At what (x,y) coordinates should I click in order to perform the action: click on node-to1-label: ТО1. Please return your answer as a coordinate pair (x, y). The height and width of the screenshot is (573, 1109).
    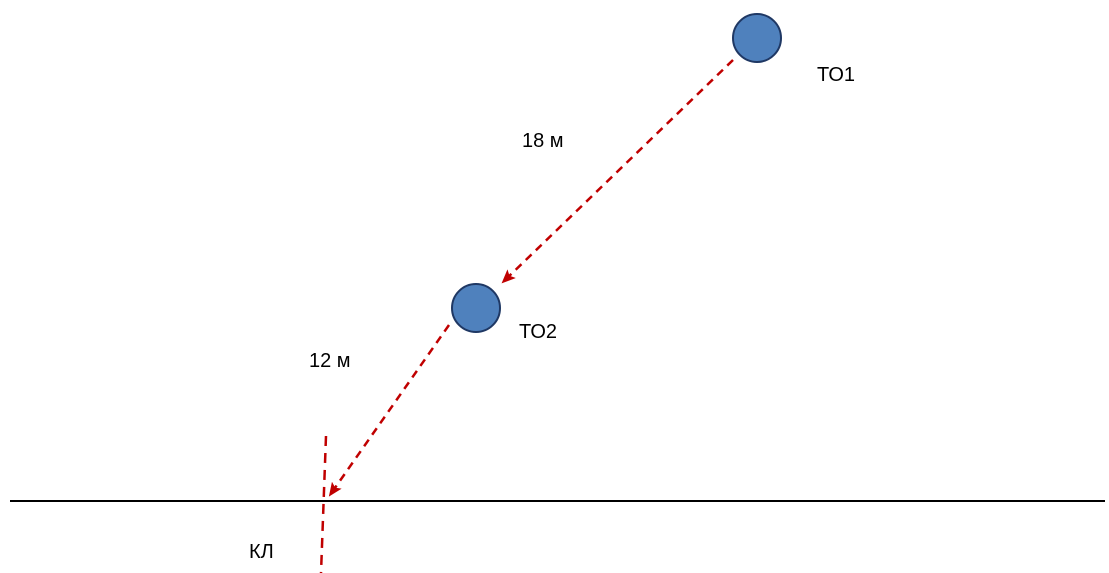
    Looking at the image, I should click on (836, 75).